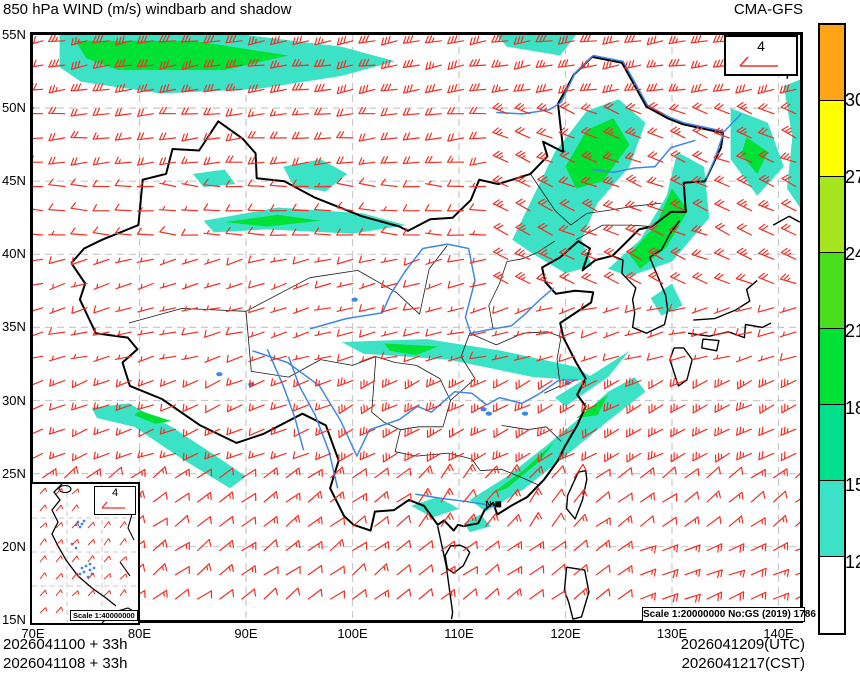 The height and width of the screenshot is (676, 860). Describe the element at coordinates (742, 644) in the screenshot. I see `valid-time-utc: 2026041209(UTC)` at that location.